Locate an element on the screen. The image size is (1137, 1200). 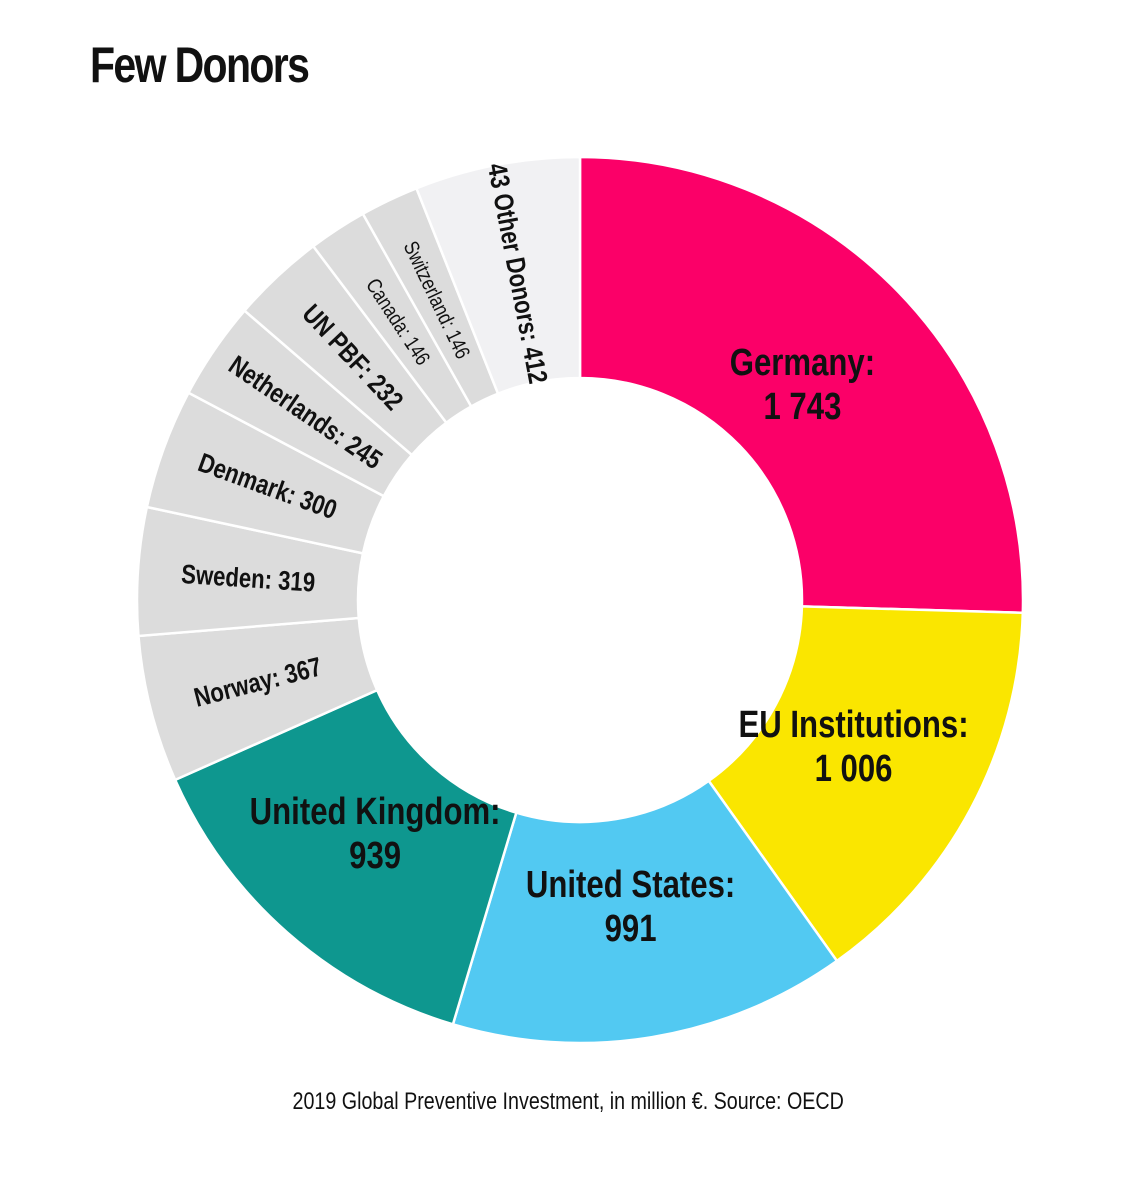
chart-title: Few Donors is located at coordinates (200, 65).